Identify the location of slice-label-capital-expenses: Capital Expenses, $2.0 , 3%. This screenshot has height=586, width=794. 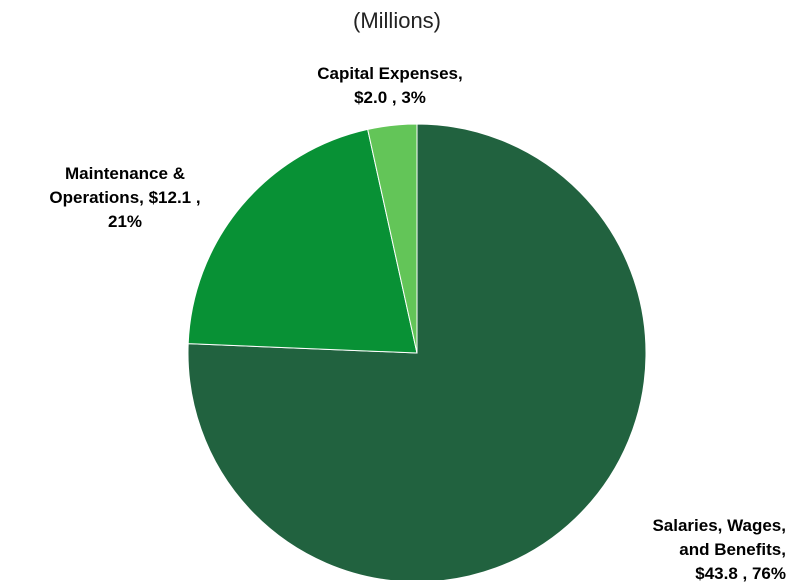
(390, 86).